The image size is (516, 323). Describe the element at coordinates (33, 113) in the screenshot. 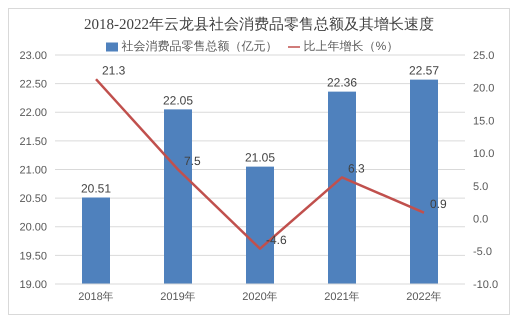

I see `y-tick-label: 22.00` at that location.